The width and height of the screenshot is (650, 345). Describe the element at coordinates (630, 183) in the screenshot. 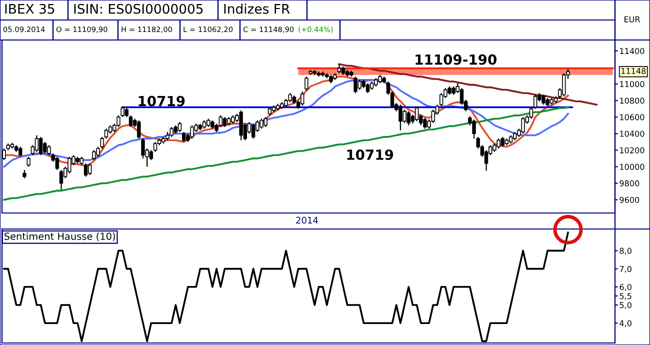

I see `y-tick-label: 9800` at that location.